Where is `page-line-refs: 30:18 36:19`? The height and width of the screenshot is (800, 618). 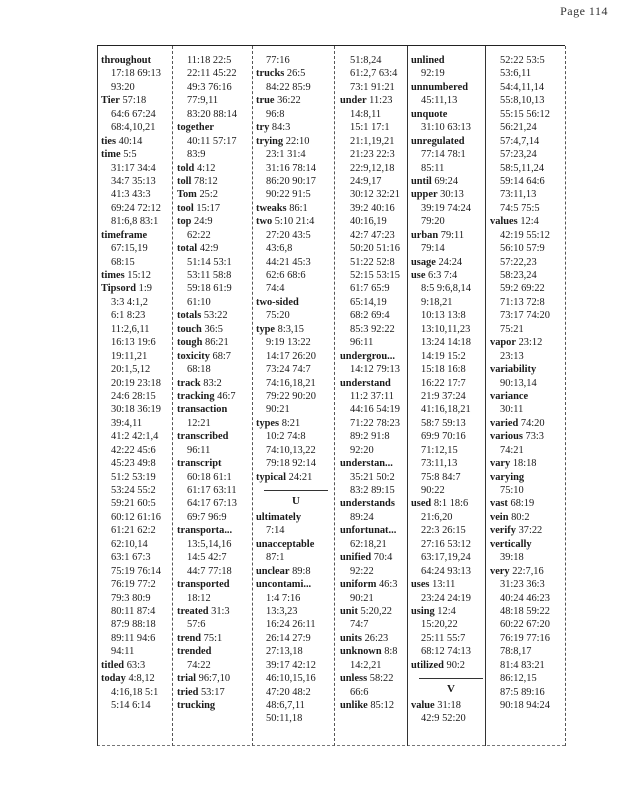 page-line-refs: 30:18 36:19 is located at coordinates (136, 410).